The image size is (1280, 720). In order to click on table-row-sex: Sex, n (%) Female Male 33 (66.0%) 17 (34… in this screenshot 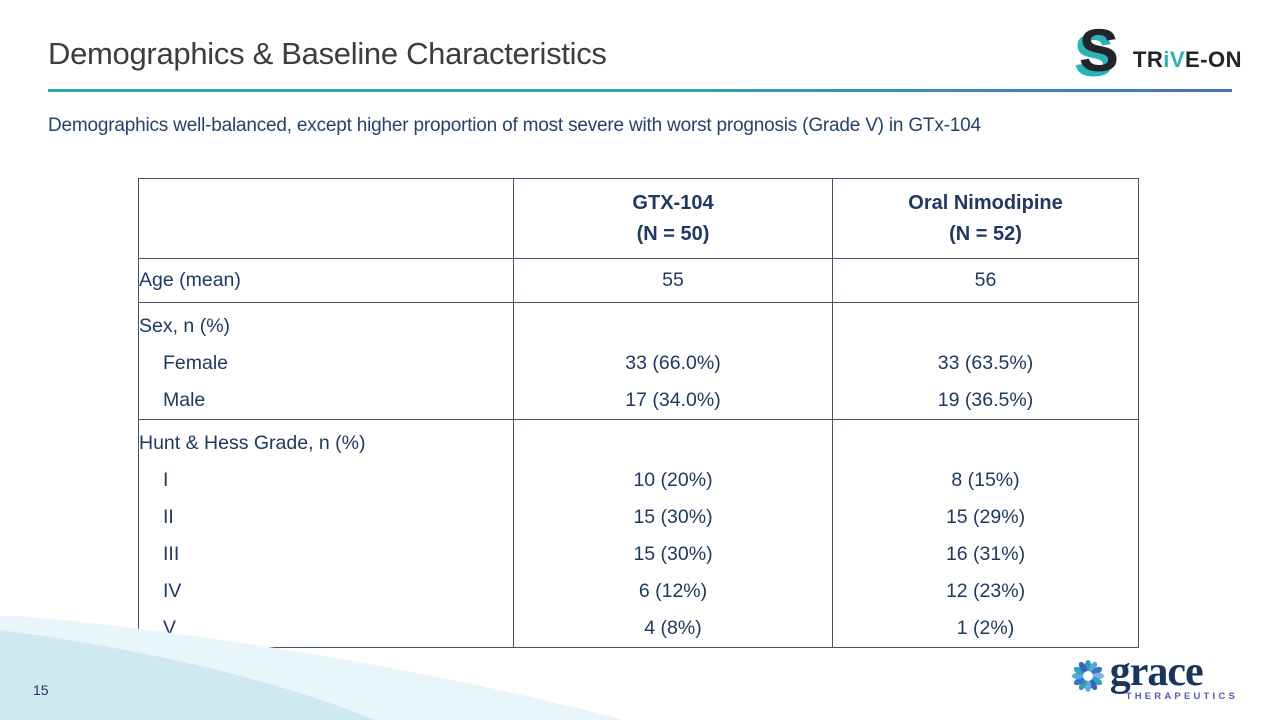, I will do `click(638, 361)`.